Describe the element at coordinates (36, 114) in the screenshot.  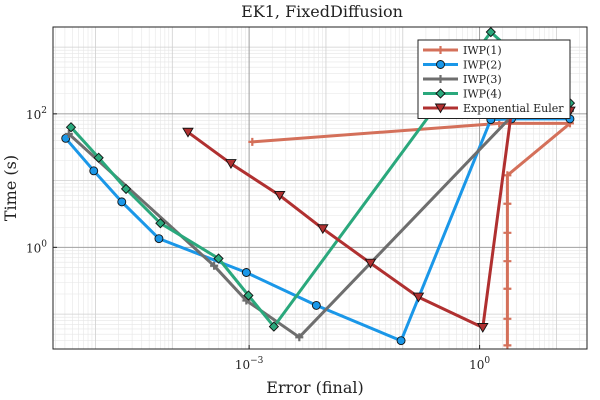
I see `y-tick-label: 10²` at that location.